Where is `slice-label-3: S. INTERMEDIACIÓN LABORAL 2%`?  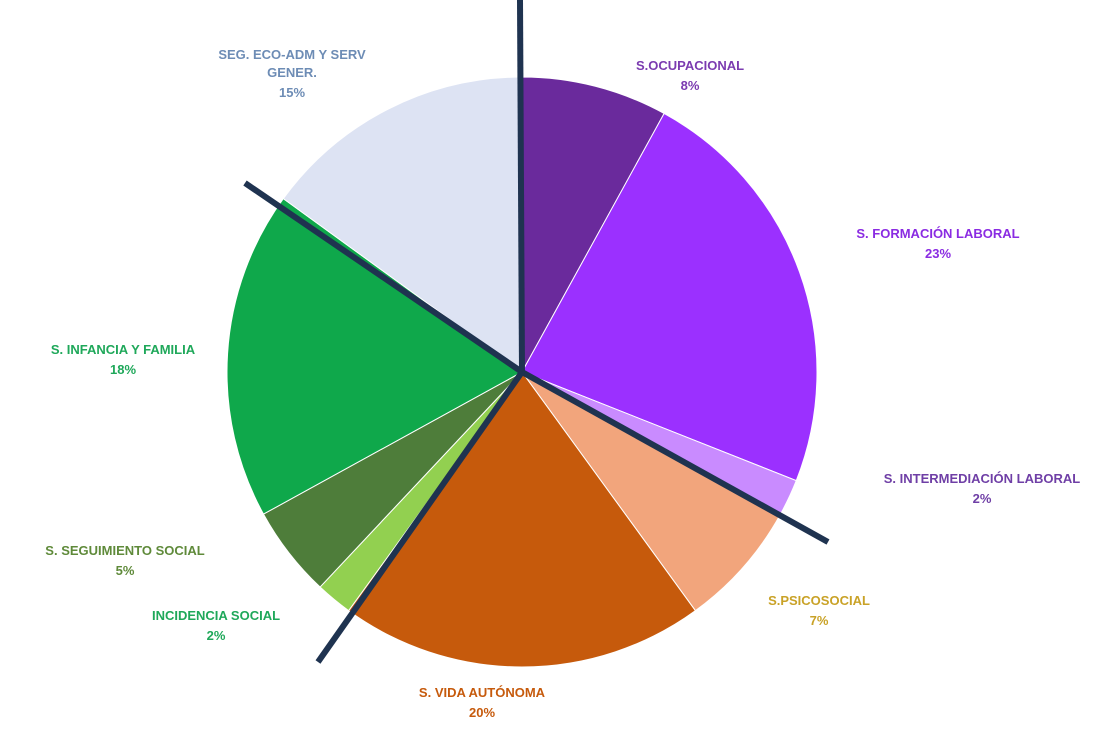 slice-label-3: S. INTERMEDIACIÓN LABORAL 2% is located at coordinates (982, 488).